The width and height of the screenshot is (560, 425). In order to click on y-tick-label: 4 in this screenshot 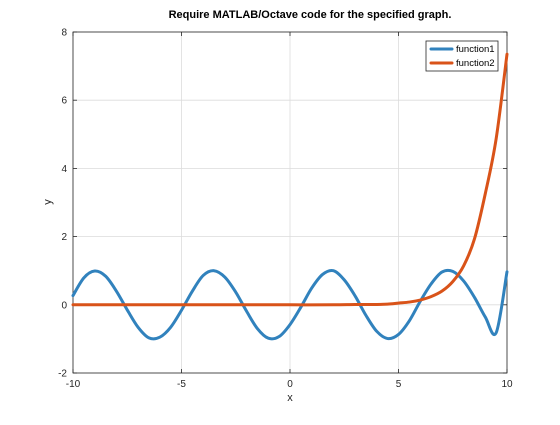, I will do `click(64, 169)`.